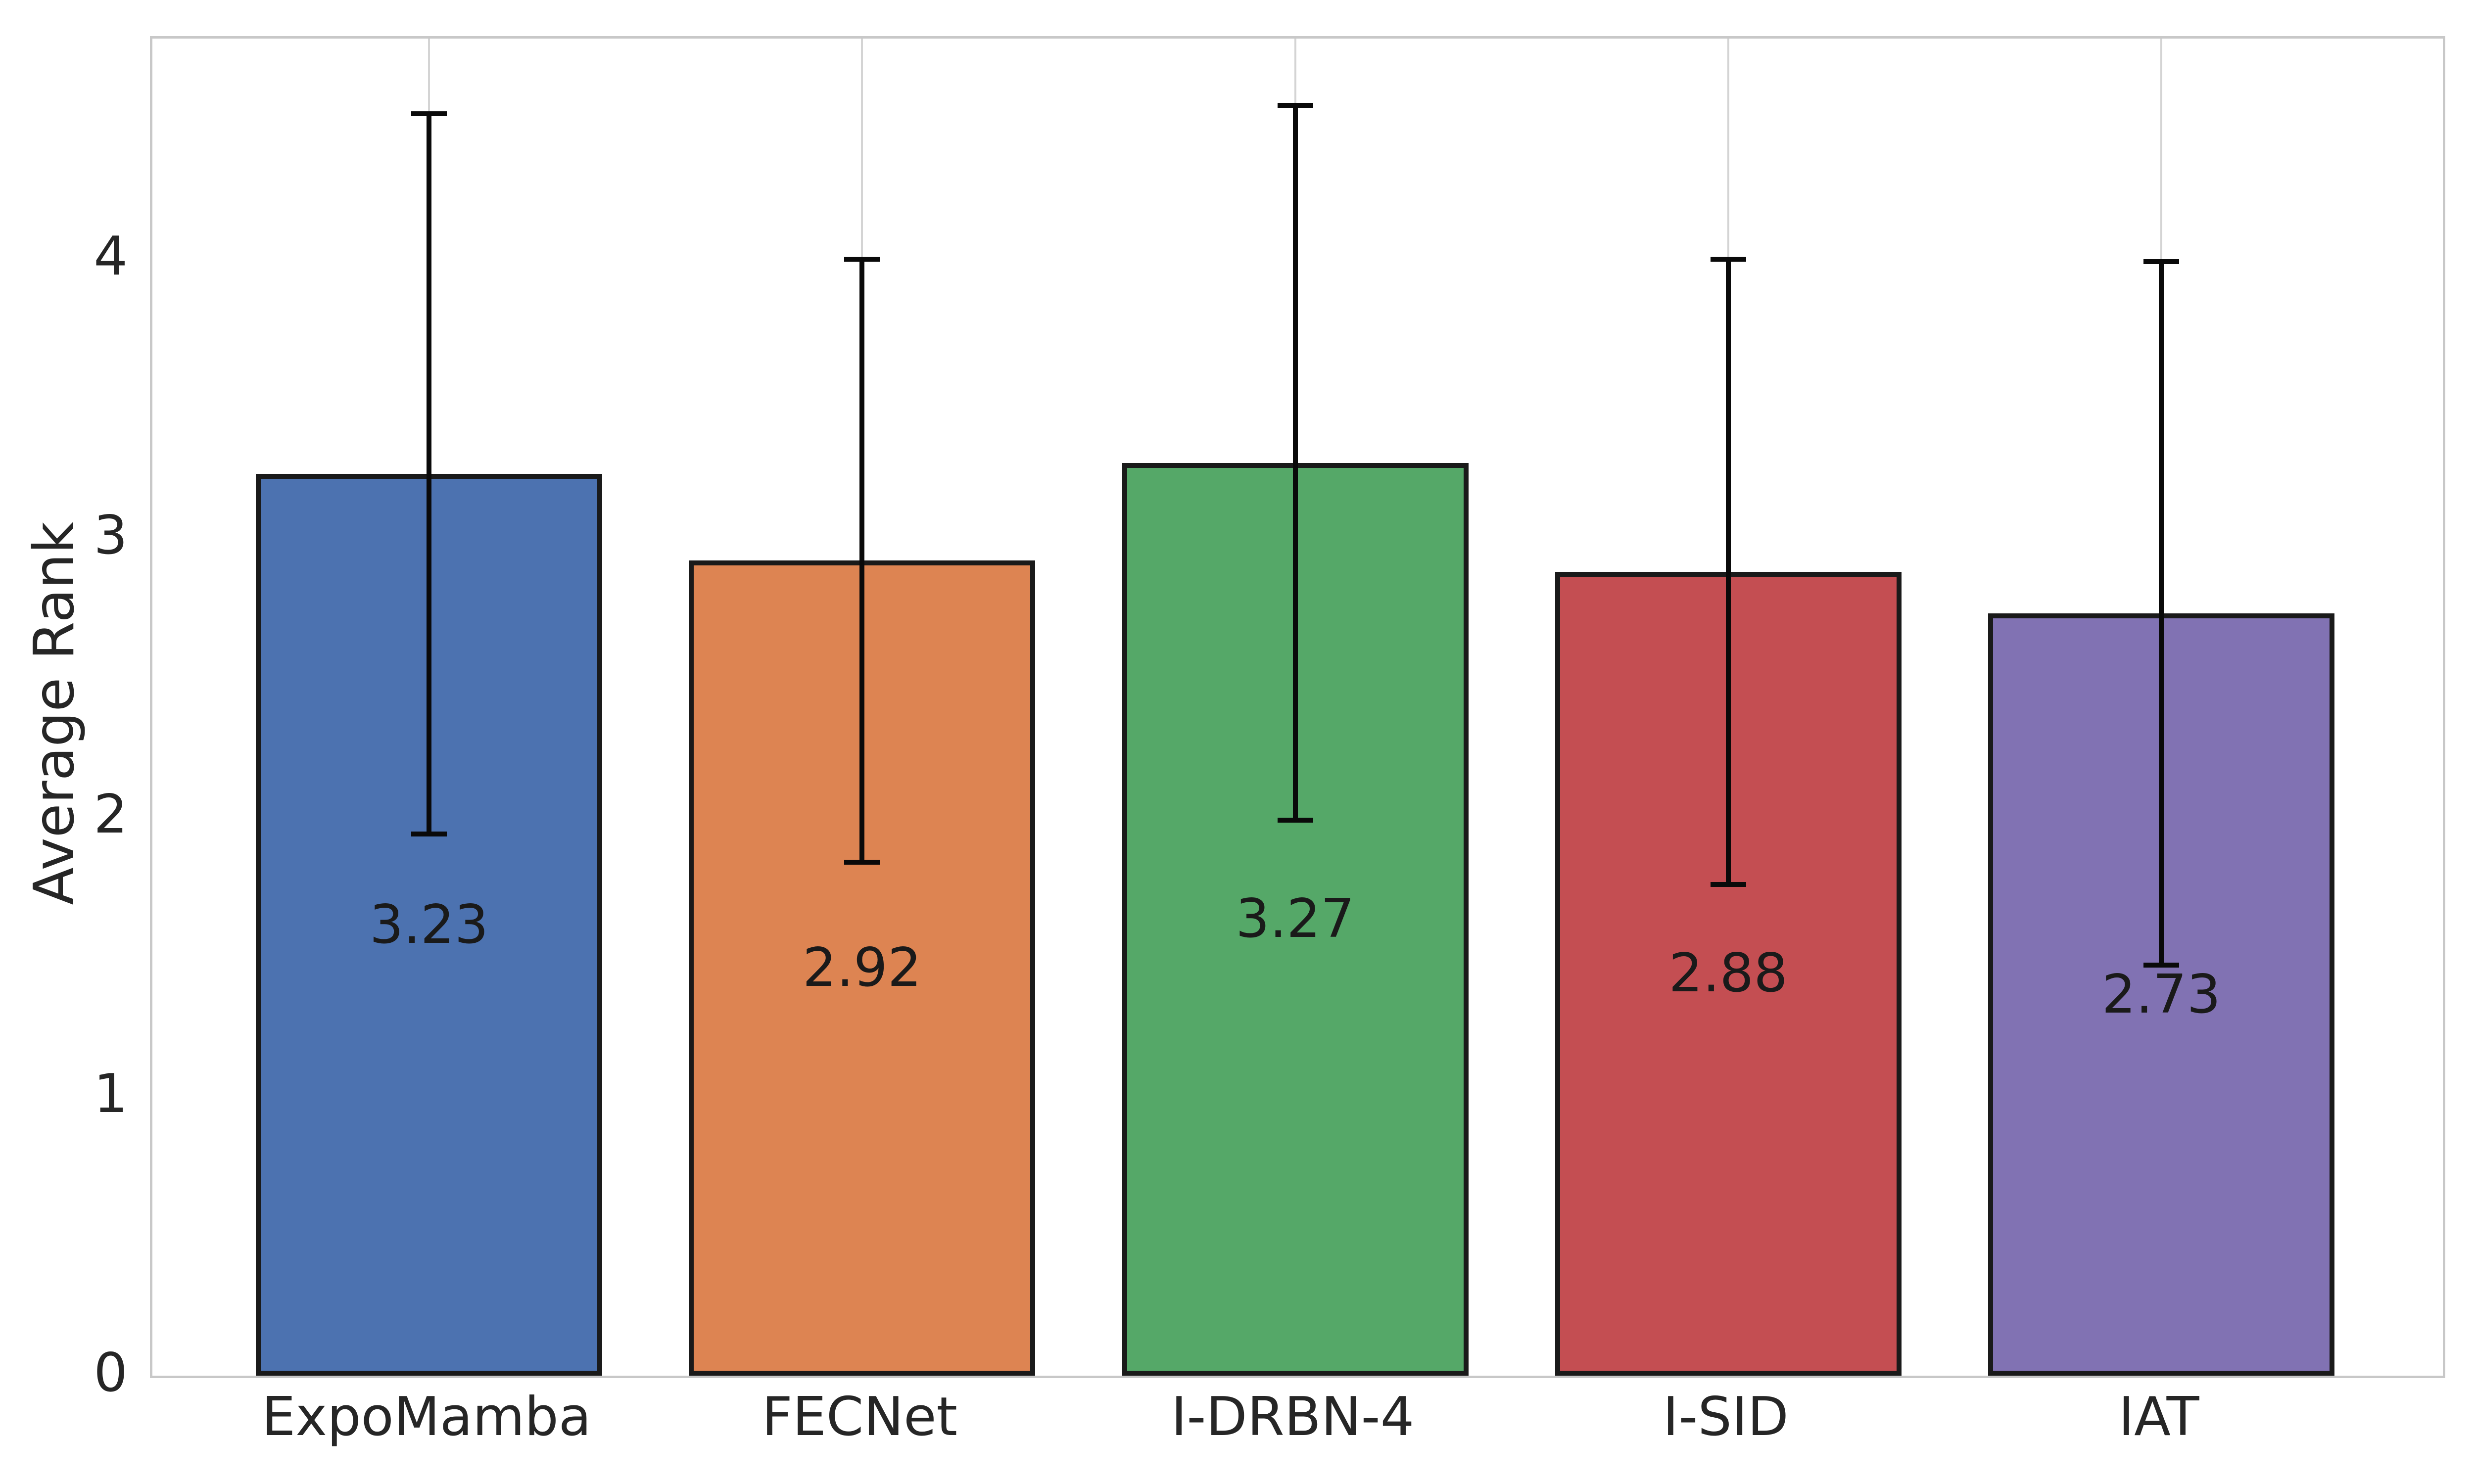  I want to click on bar-value-label-expomamba: 3.23, so click(429, 924).